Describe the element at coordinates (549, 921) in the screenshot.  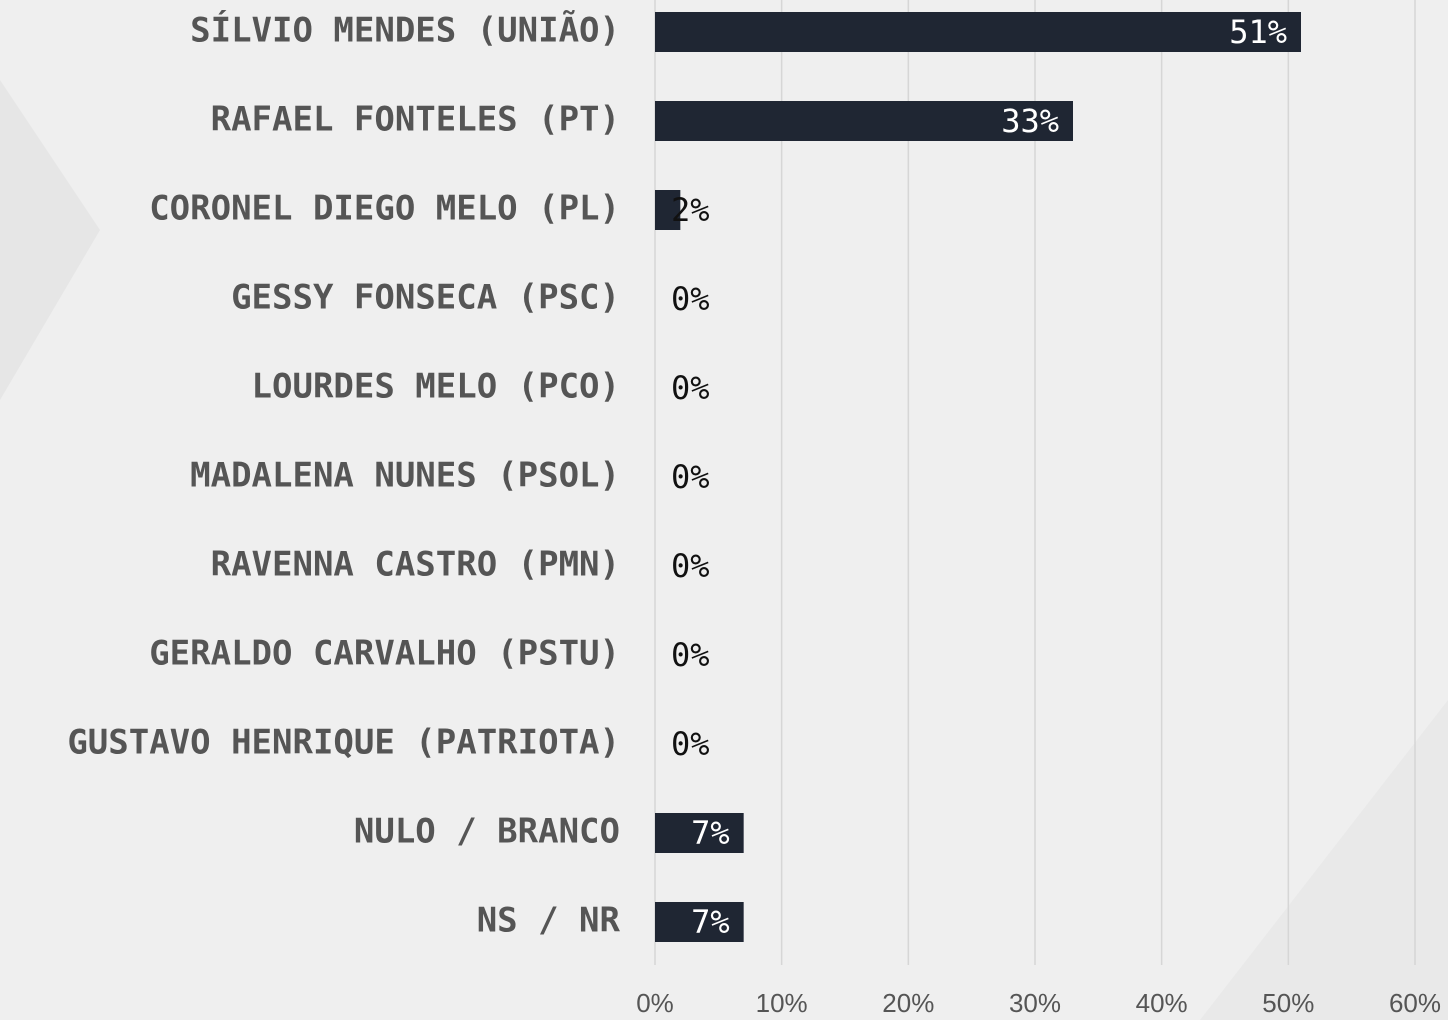
I see `category-label: NS / NR` at that location.